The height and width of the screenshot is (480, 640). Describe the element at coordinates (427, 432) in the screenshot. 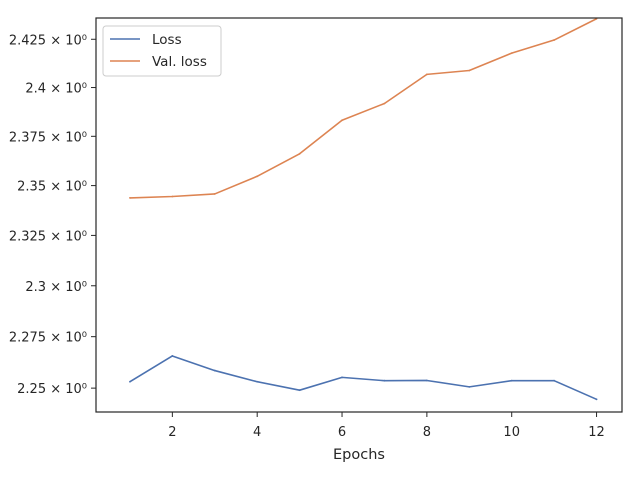

I see `x-tick-label: 8` at that location.